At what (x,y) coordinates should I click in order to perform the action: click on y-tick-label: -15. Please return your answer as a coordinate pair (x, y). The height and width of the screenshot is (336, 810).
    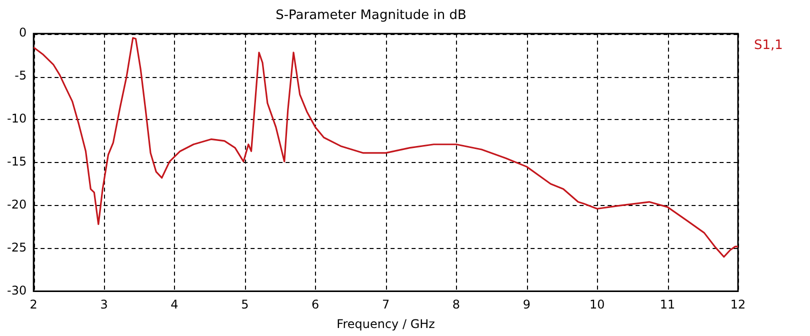
    Looking at the image, I should click on (16, 161).